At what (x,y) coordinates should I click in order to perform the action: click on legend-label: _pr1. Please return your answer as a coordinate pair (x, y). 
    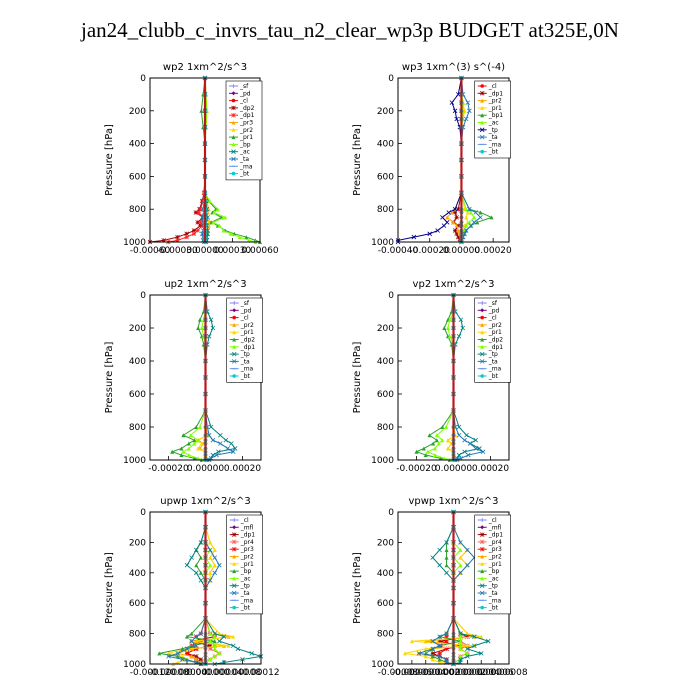
    Looking at the image, I should click on (495, 564).